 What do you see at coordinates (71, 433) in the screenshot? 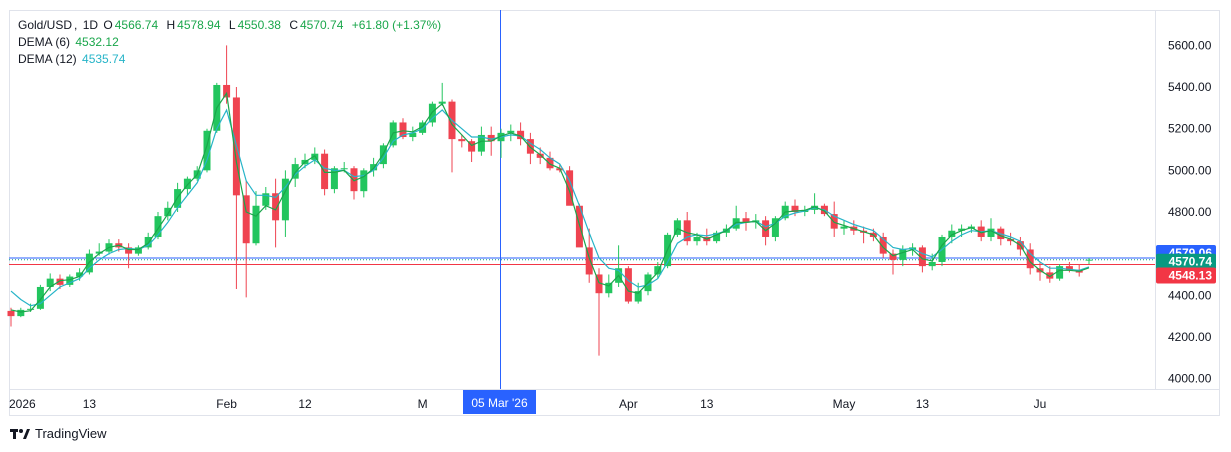
I see `tradingview-brand-text: TradingView` at bounding box center [71, 433].